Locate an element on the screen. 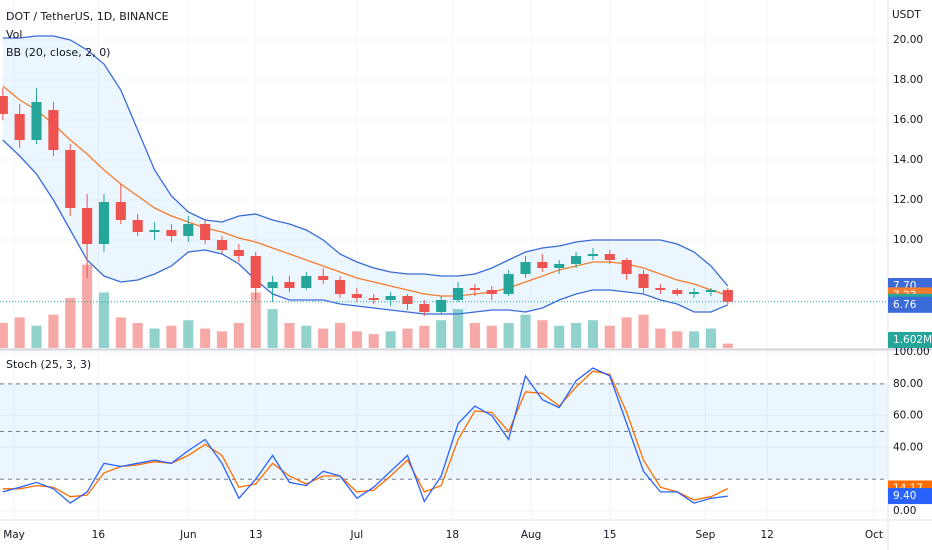  bollinger-legend: BB (20, close, 2, 0) is located at coordinates (58, 52).